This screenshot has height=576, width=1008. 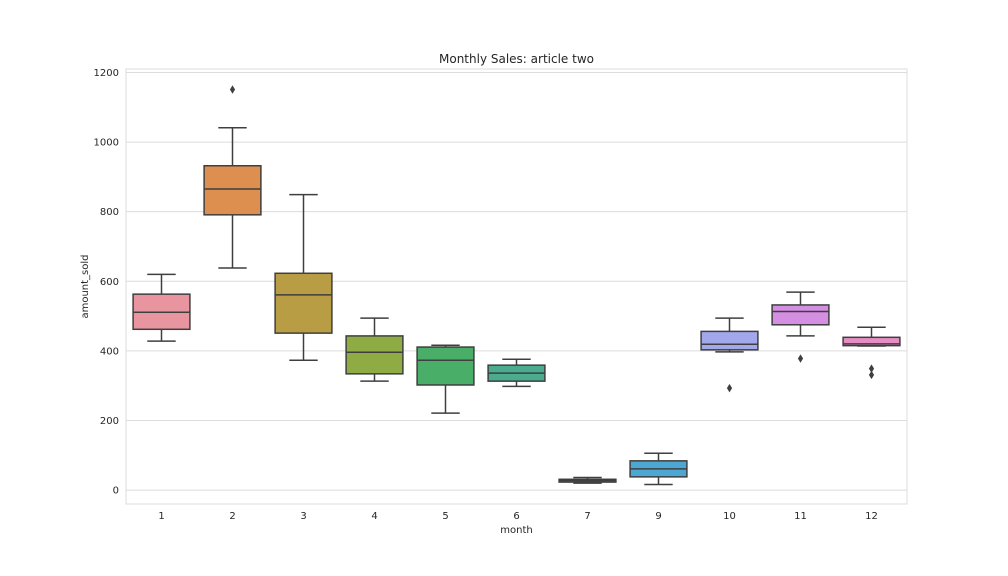 I want to click on x-tick-label-4: 4, so click(x=374, y=516).